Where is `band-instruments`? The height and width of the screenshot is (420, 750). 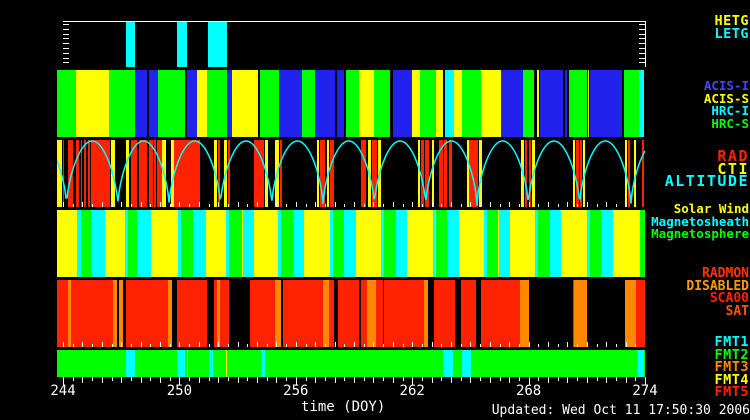 band-instruments is located at coordinates (351, 103).